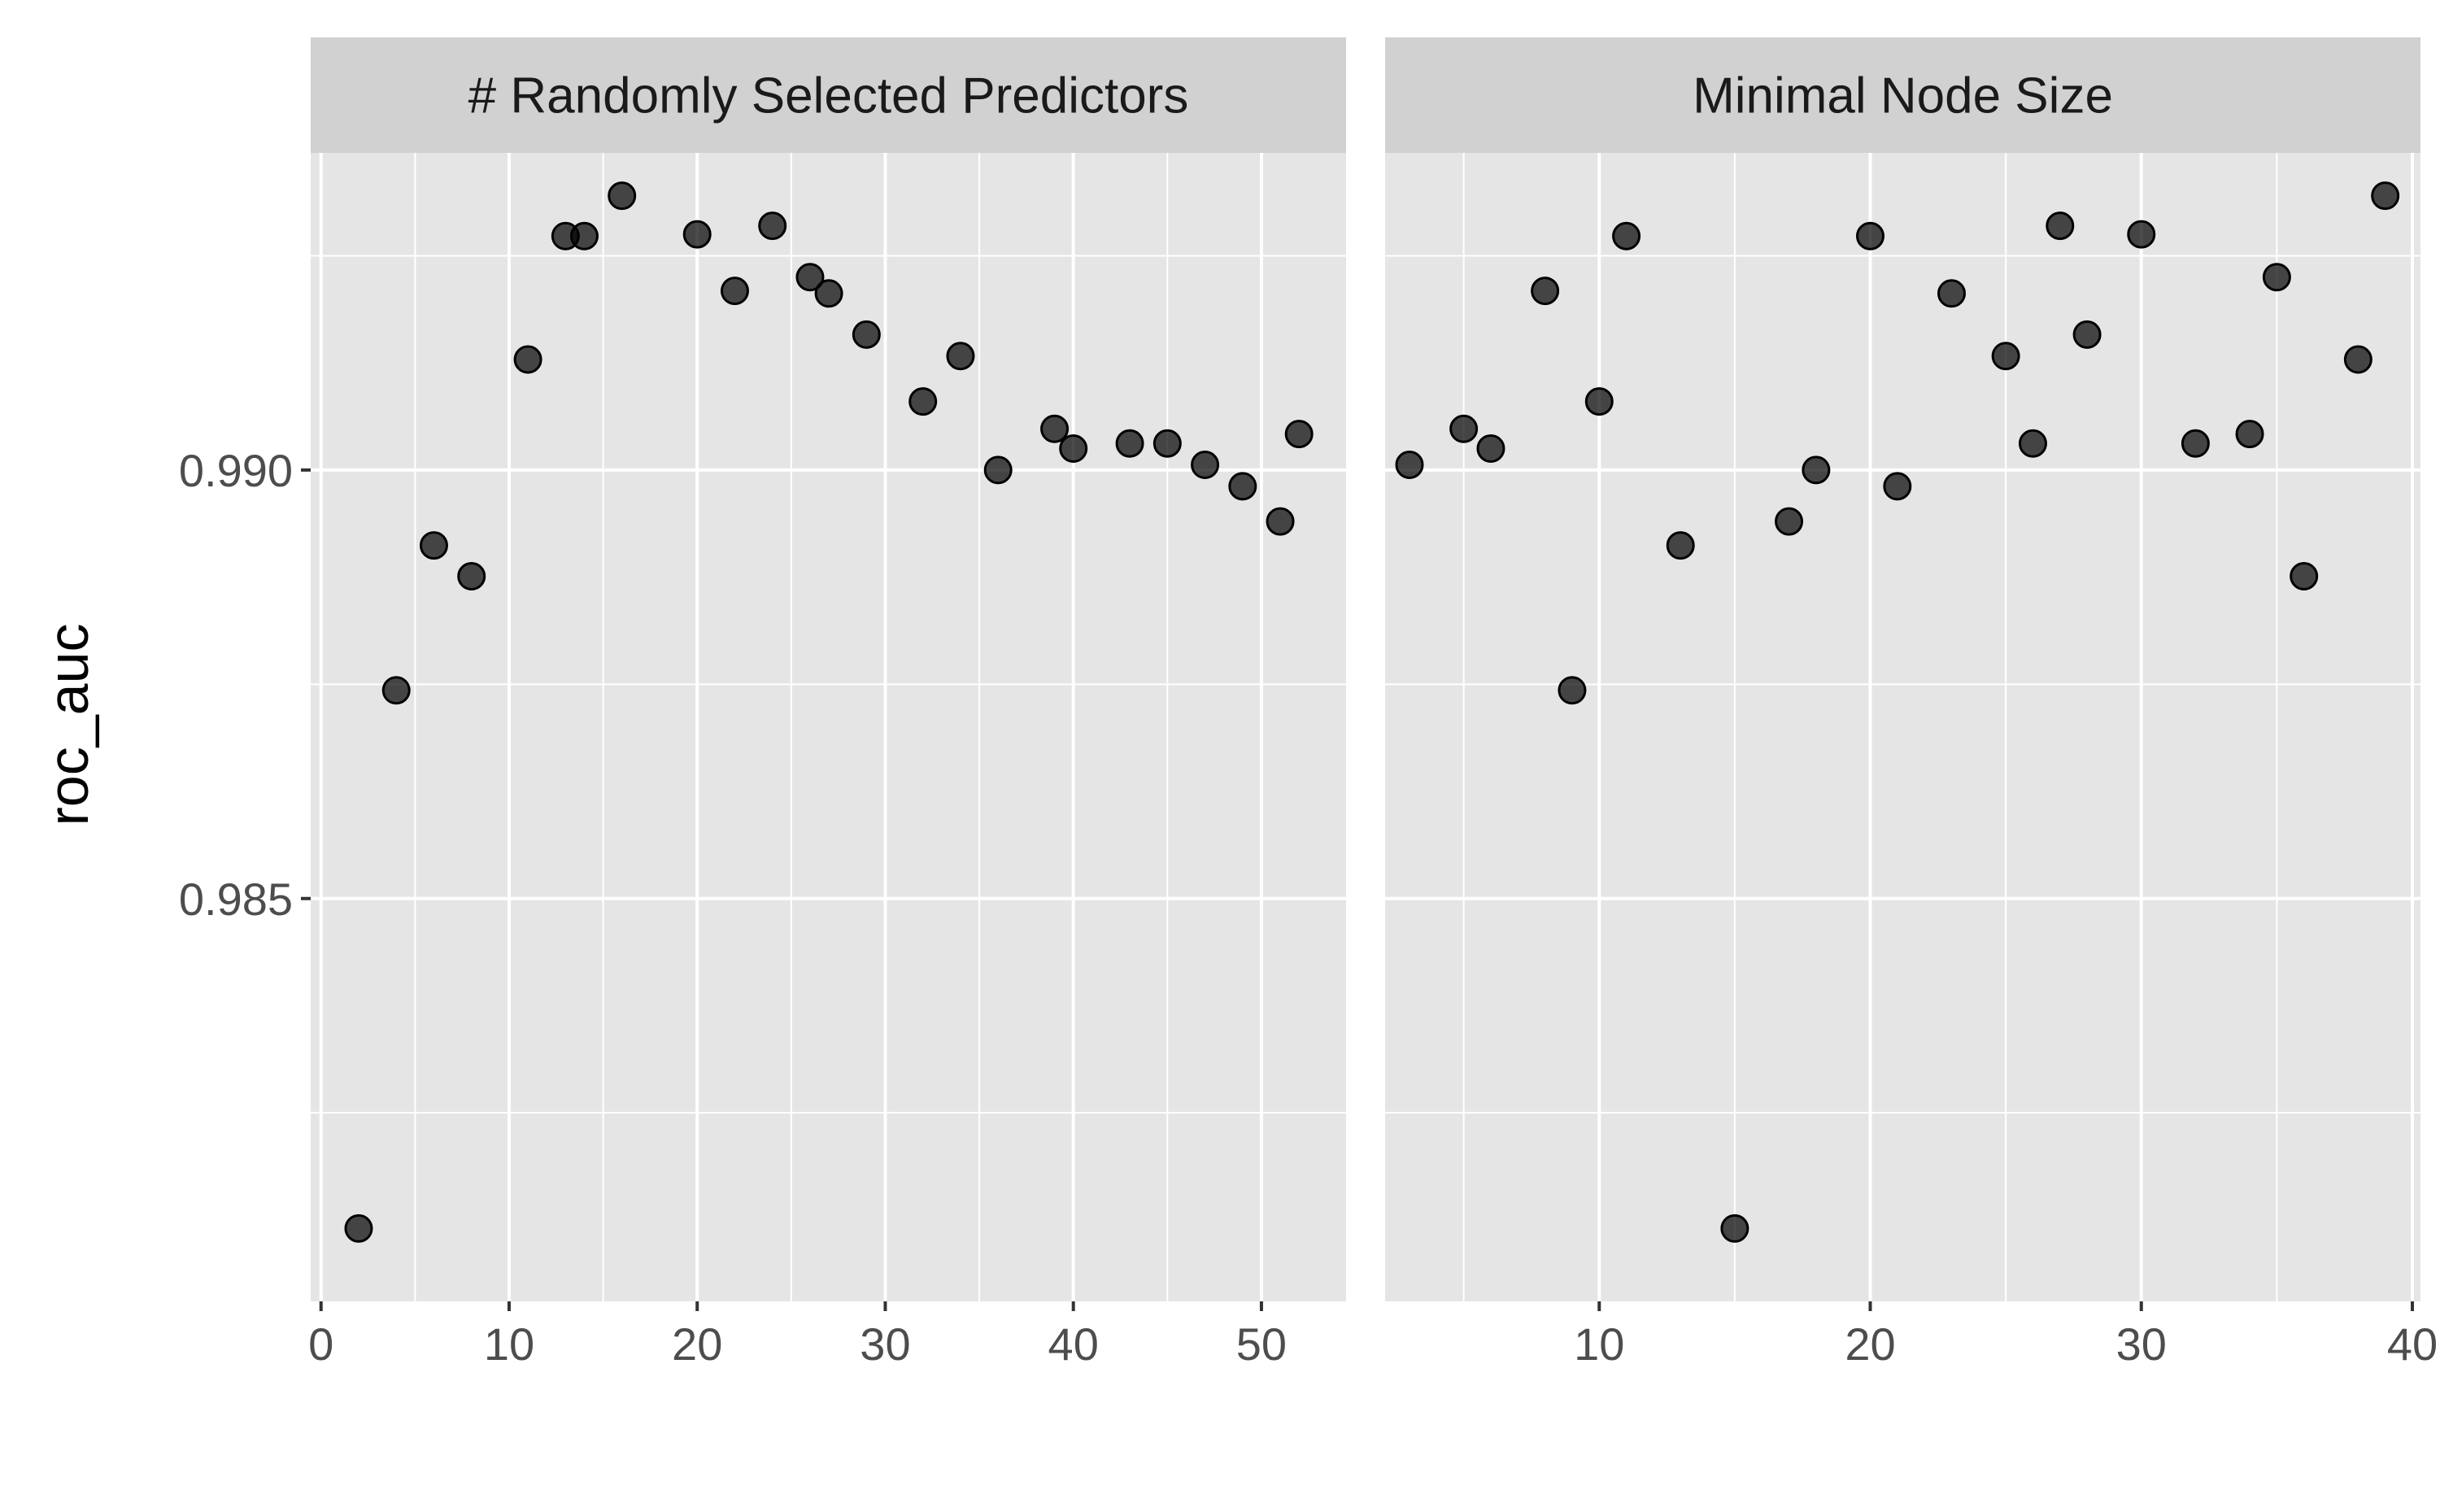 This screenshot has width=2440, height=1512. What do you see at coordinates (245, 685) in the screenshot?
I see `y-axis: 0.985 0.990` at bounding box center [245, 685].